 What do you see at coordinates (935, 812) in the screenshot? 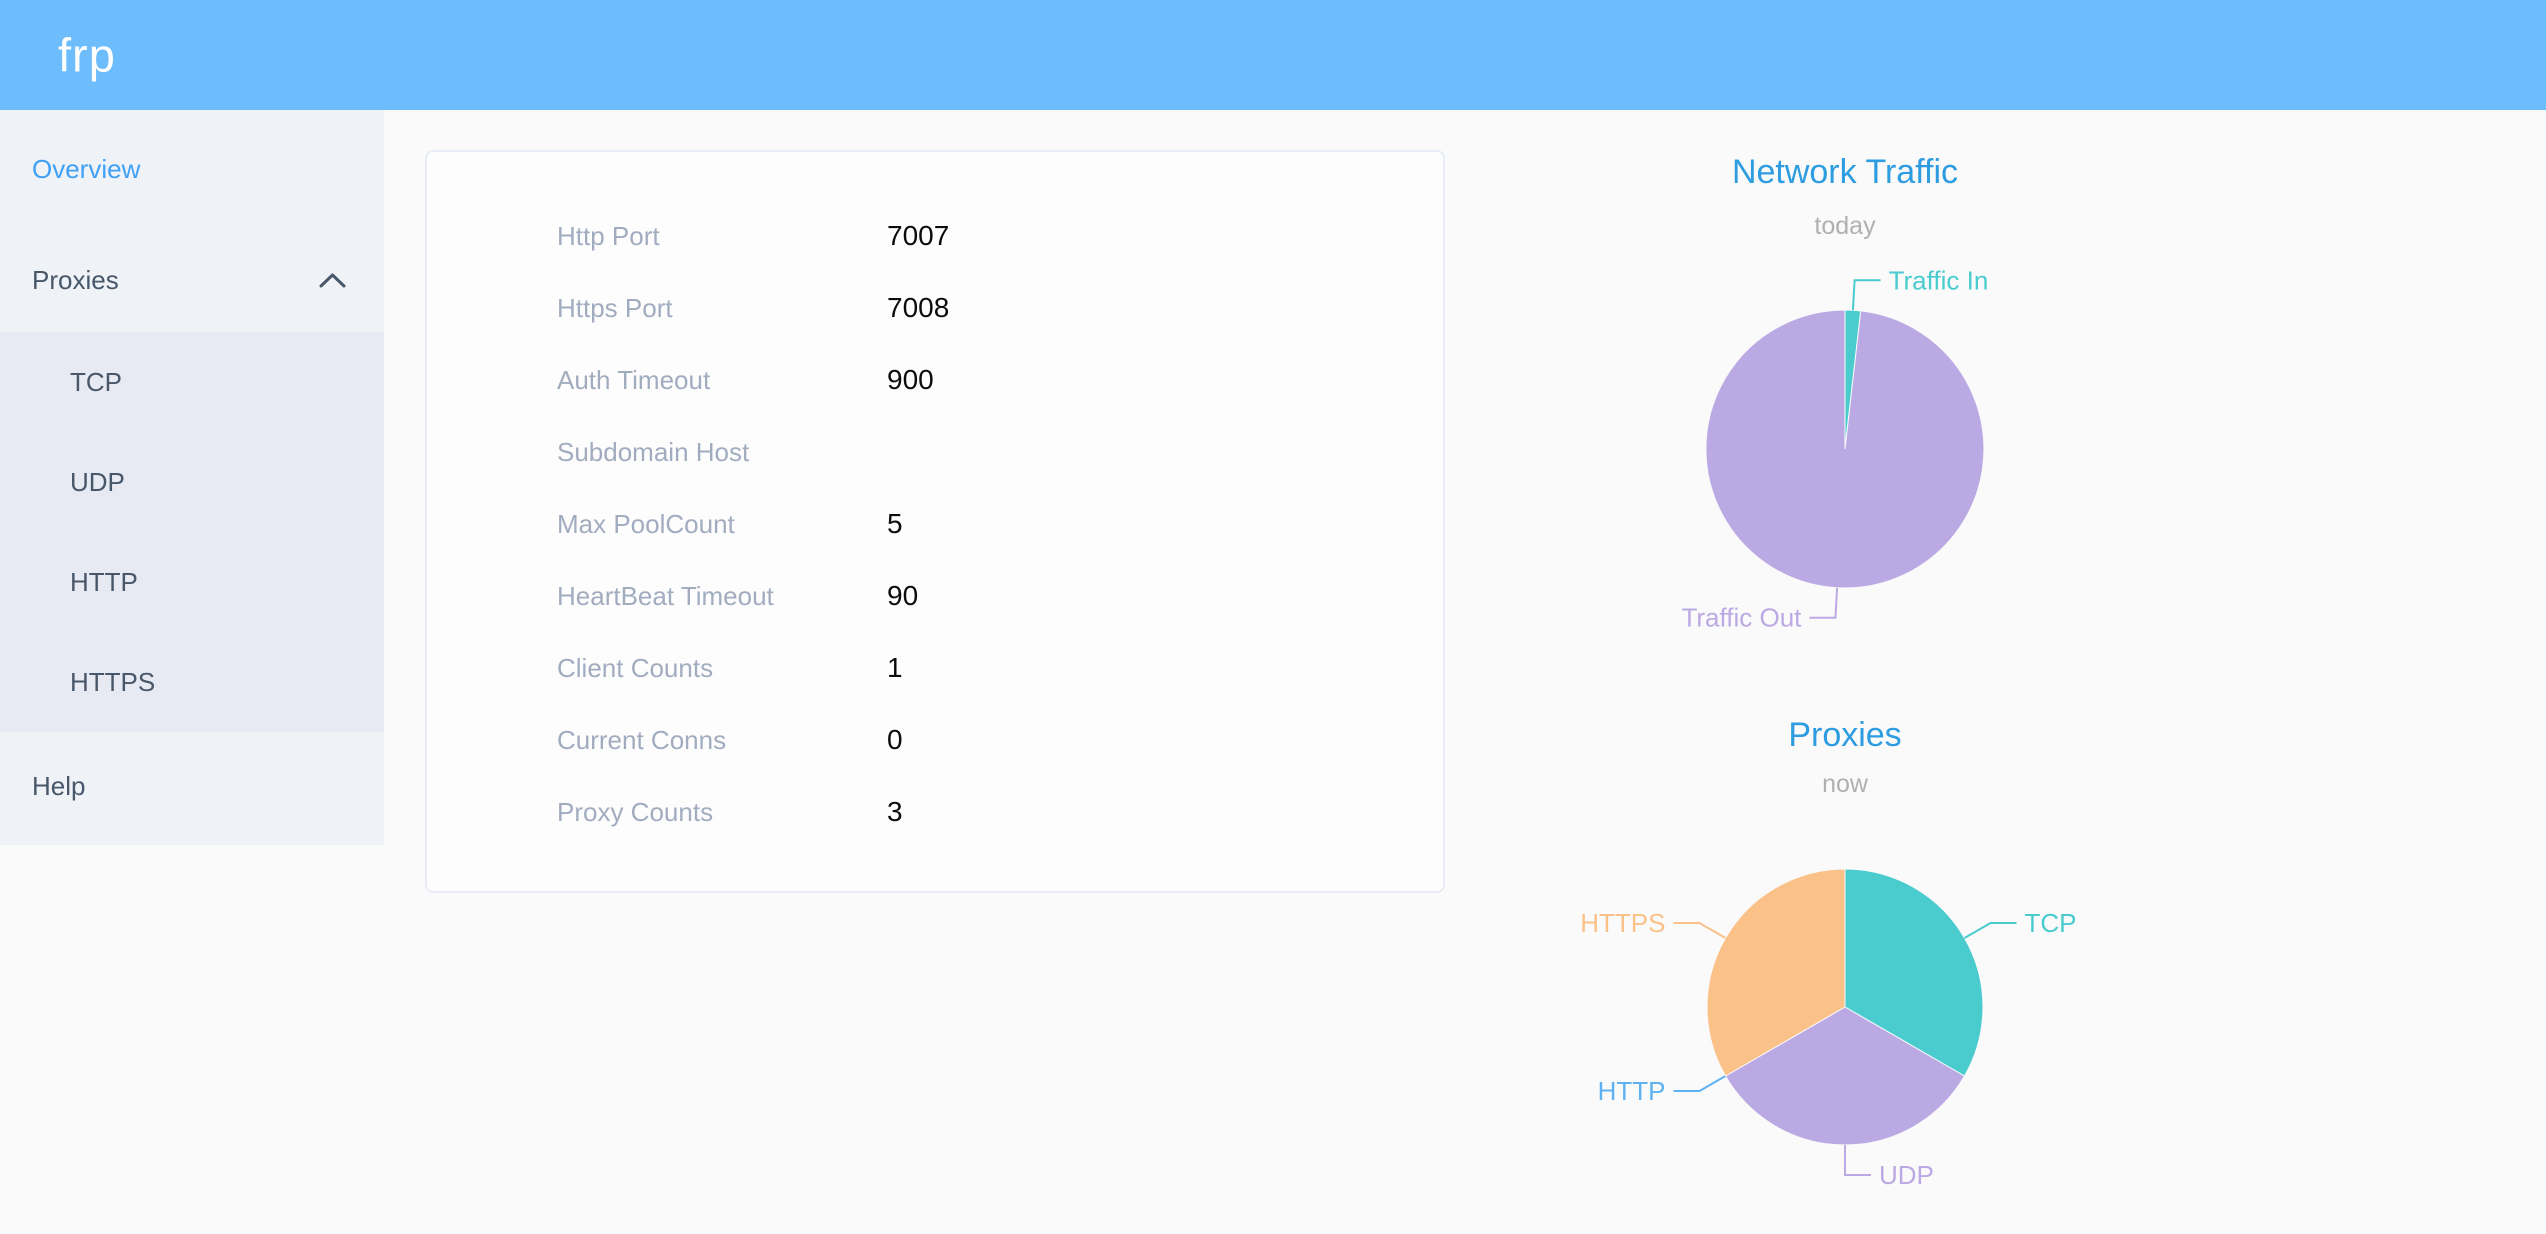
I see `info-row: Proxy Counts 3` at bounding box center [935, 812].